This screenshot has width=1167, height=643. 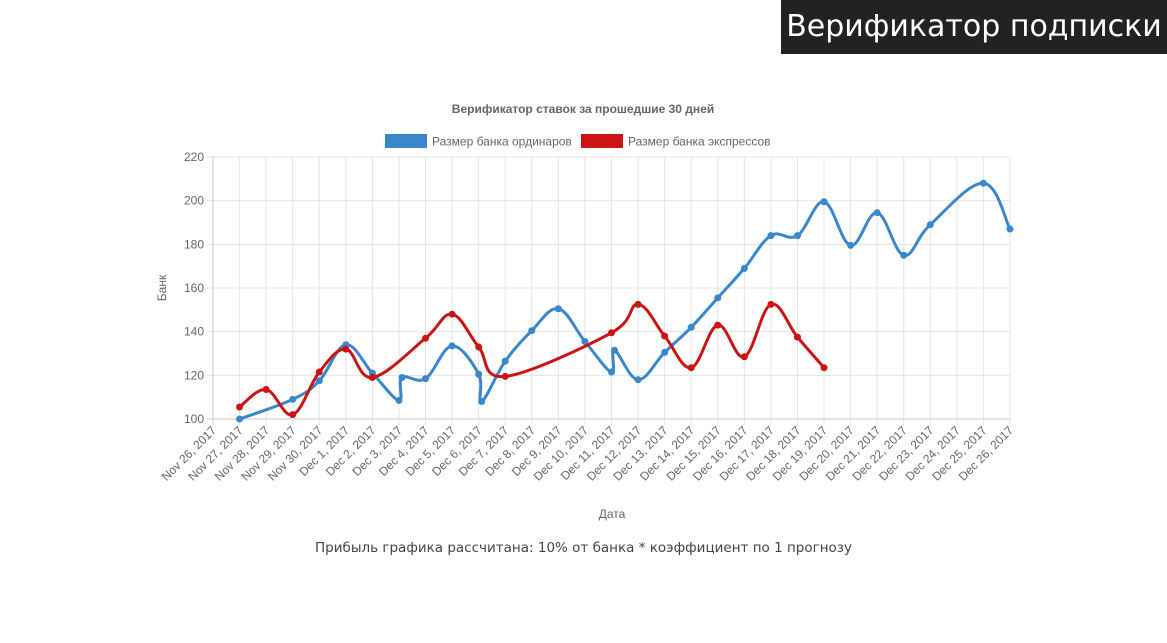 What do you see at coordinates (583, 109) in the screenshot?
I see `chart-title: Верификатор ставок за прошедшие 30 дней` at bounding box center [583, 109].